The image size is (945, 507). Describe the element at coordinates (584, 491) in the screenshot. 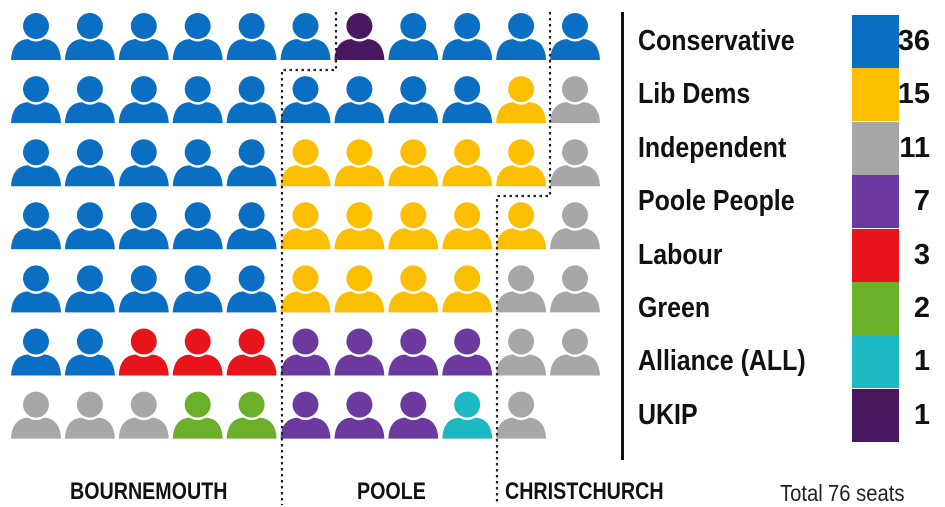

I see `area-label-christchurch: CHRISTCHURCH` at that location.